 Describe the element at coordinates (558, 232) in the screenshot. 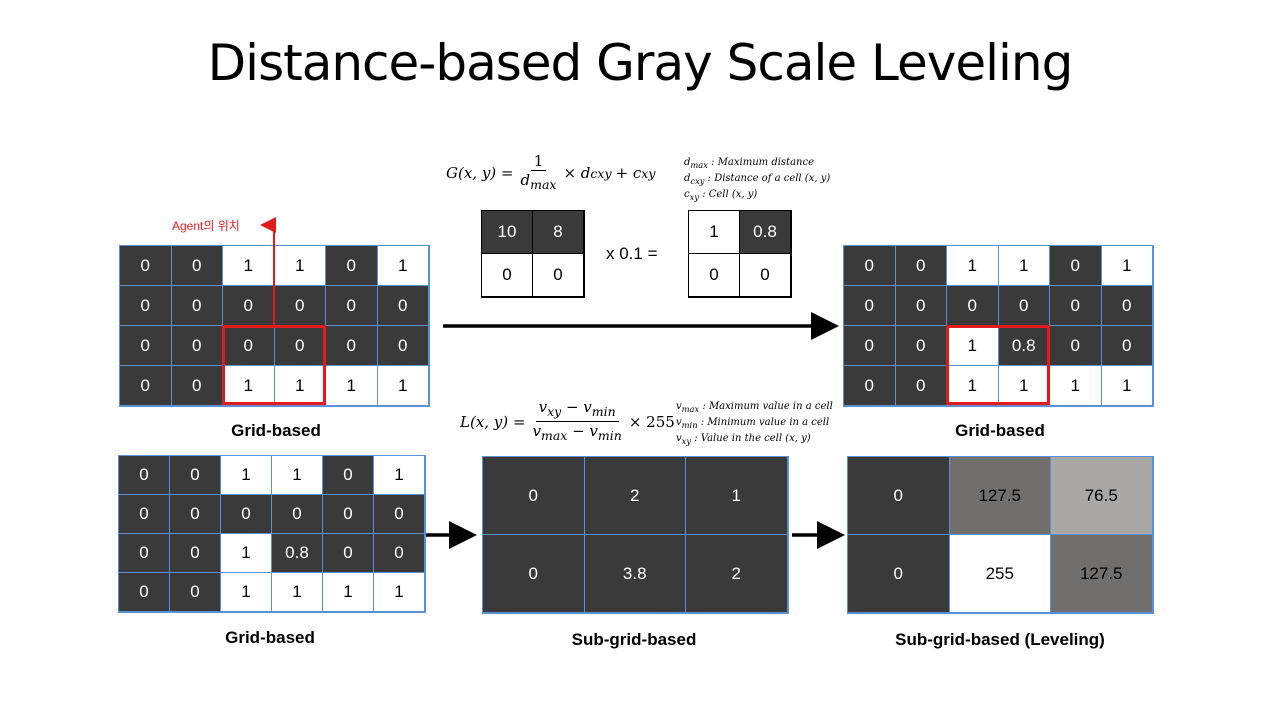

I see `small-in-cell: 8` at that location.